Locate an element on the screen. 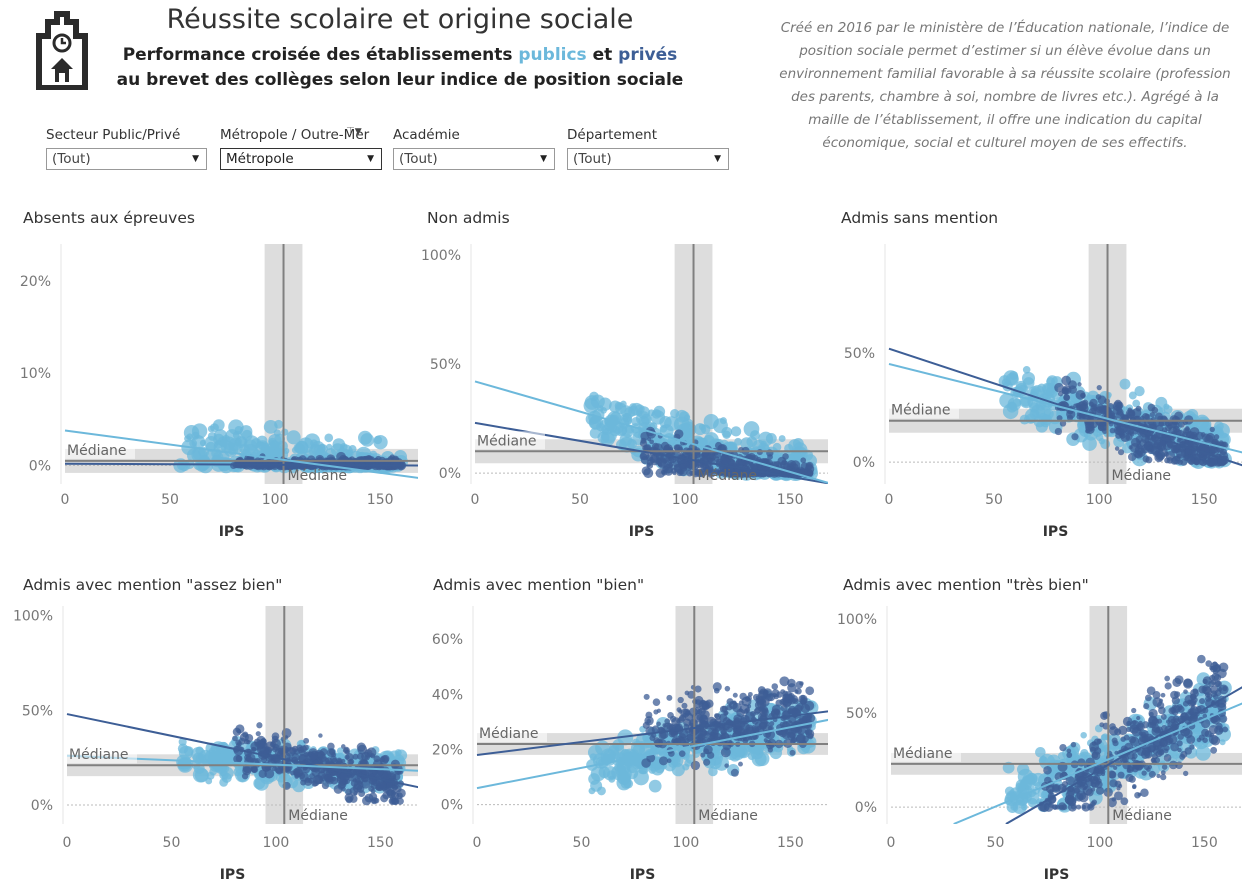 The height and width of the screenshot is (887, 1252). chart-title-assez-bien: Admis avec mention "assez bien" is located at coordinates (153, 585).